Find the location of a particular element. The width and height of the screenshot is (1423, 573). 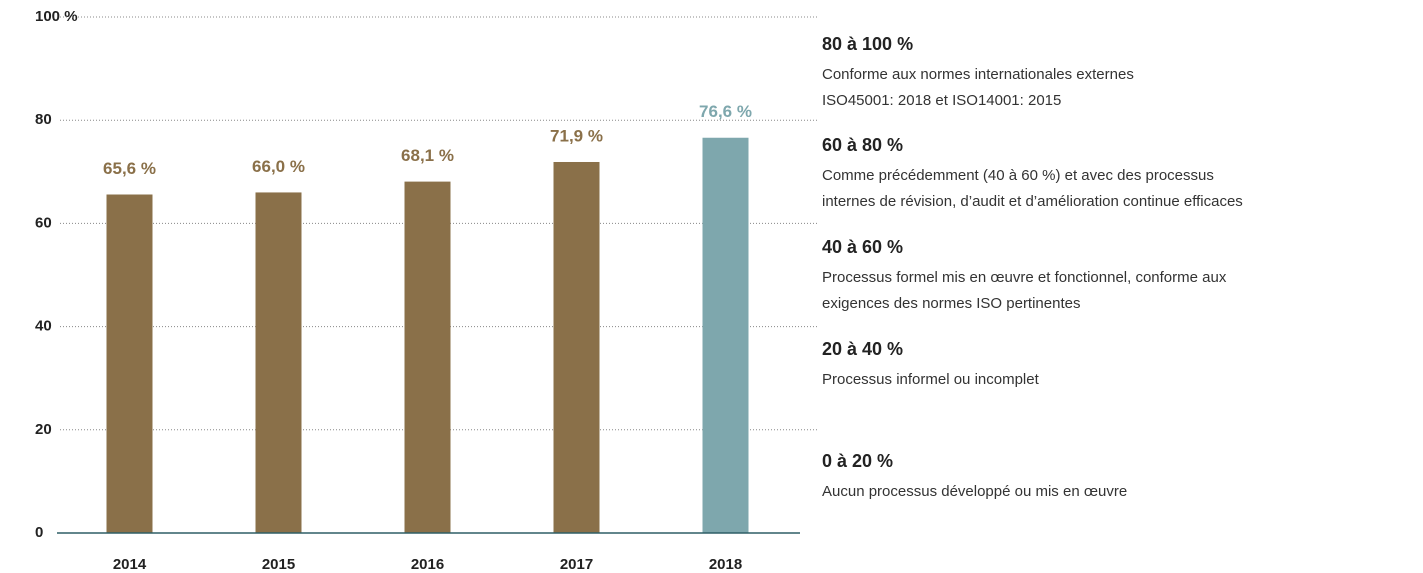

band-heading: 0 à 20 % is located at coordinates (857, 461).